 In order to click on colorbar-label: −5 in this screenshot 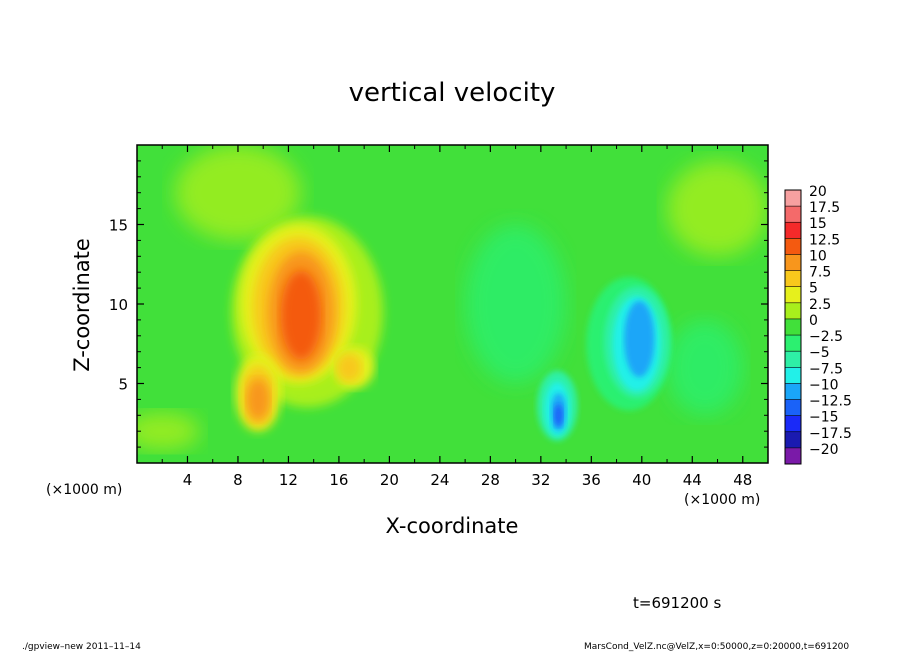, I will do `click(819, 353)`.